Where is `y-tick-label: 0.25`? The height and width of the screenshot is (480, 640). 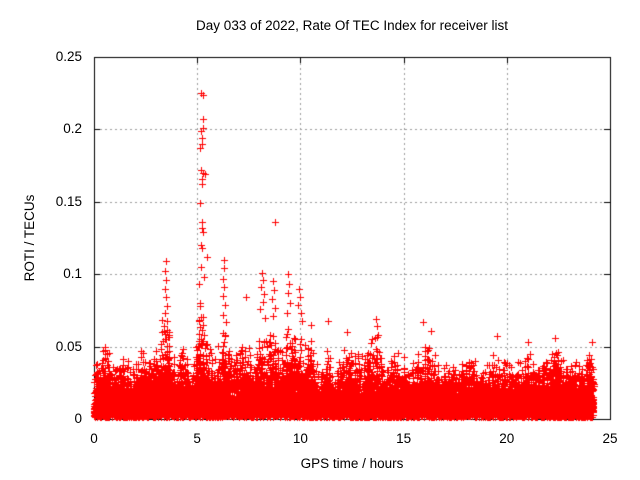 y-tick-label: 0.25 is located at coordinates (68, 56).